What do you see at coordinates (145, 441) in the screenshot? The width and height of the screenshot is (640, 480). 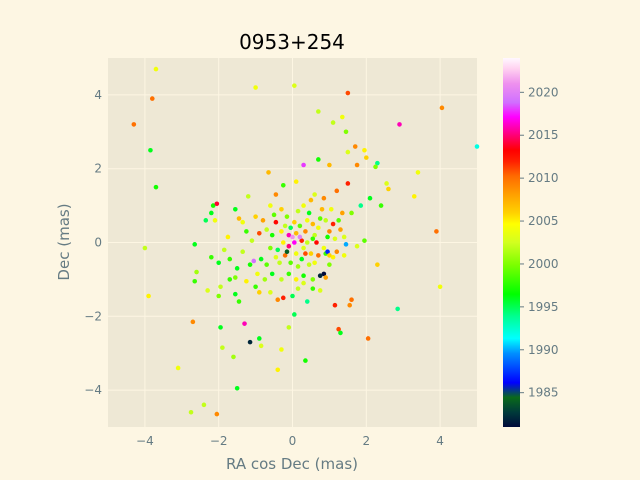 I see `x-tick-label: −4` at bounding box center [145, 441].